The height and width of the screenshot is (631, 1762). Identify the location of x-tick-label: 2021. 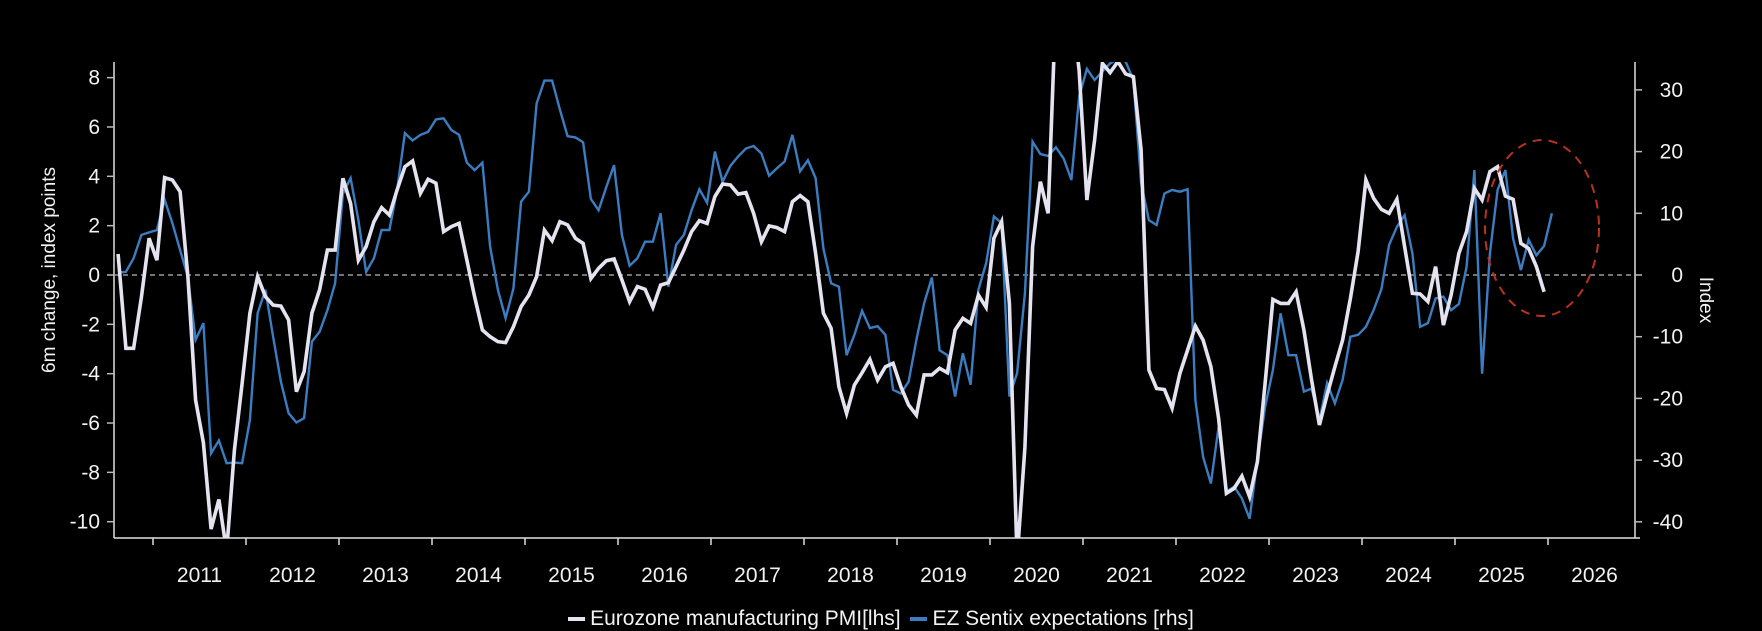
(1129, 575).